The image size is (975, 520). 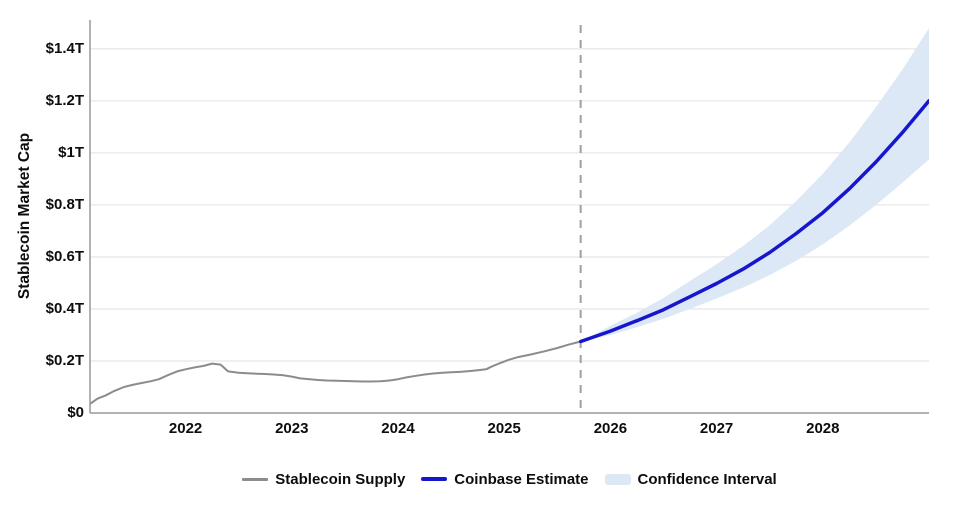 What do you see at coordinates (64, 48) in the screenshot?
I see `y-tick-label: $1.4T` at bounding box center [64, 48].